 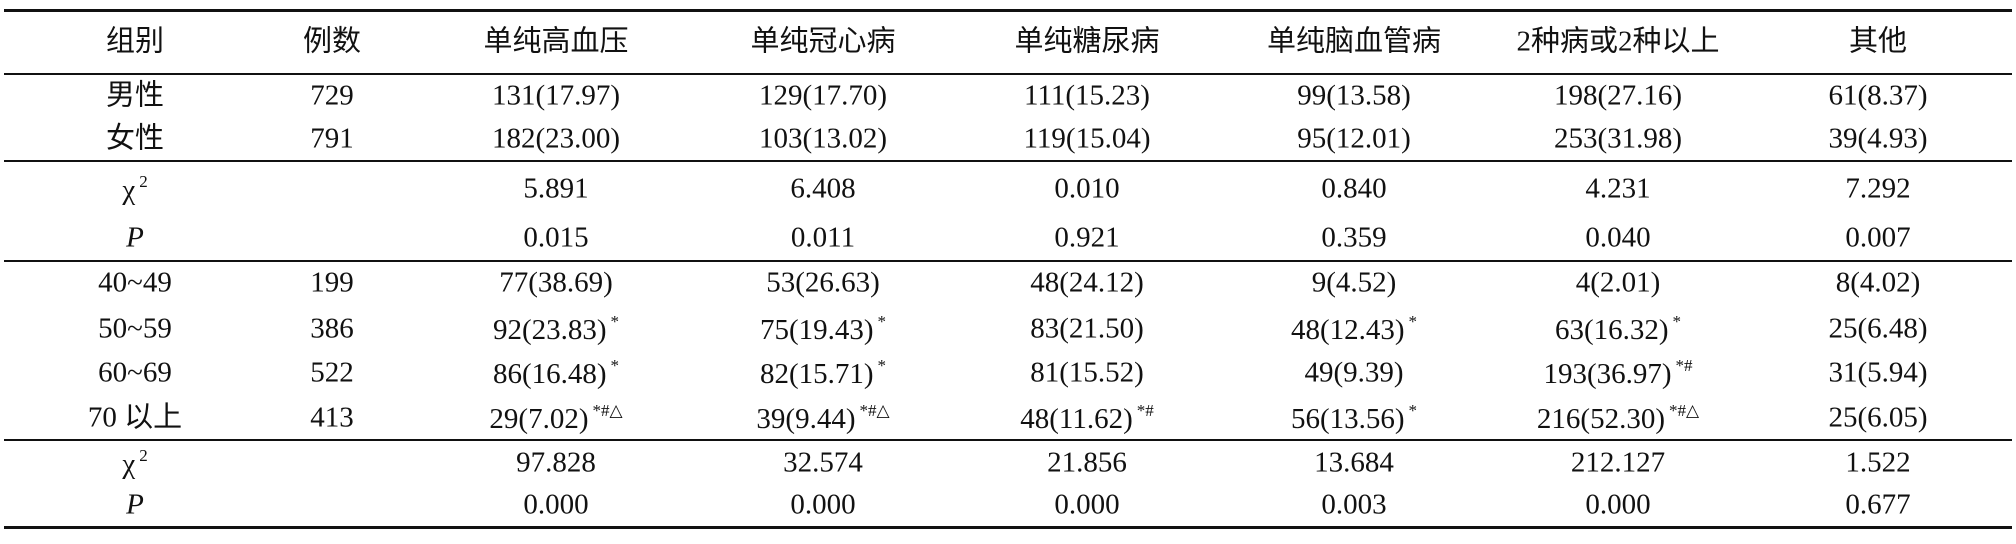 What do you see at coordinates (1347, 419) in the screenshot?
I see `cell-text: 56(13.56)` at bounding box center [1347, 419].